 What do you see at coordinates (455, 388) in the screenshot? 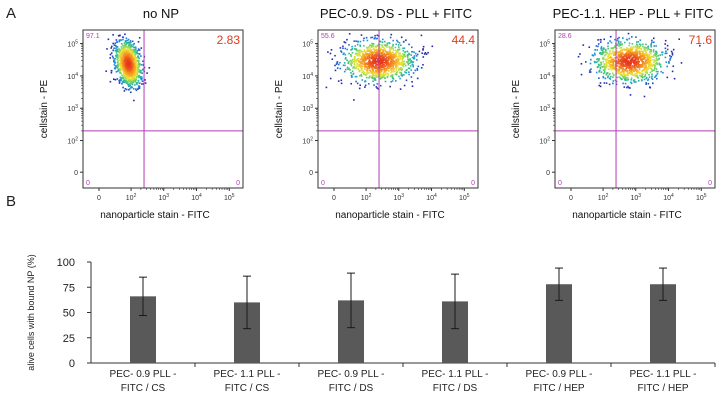
I see `category-label-line-2: FITC / DS` at bounding box center [455, 388].